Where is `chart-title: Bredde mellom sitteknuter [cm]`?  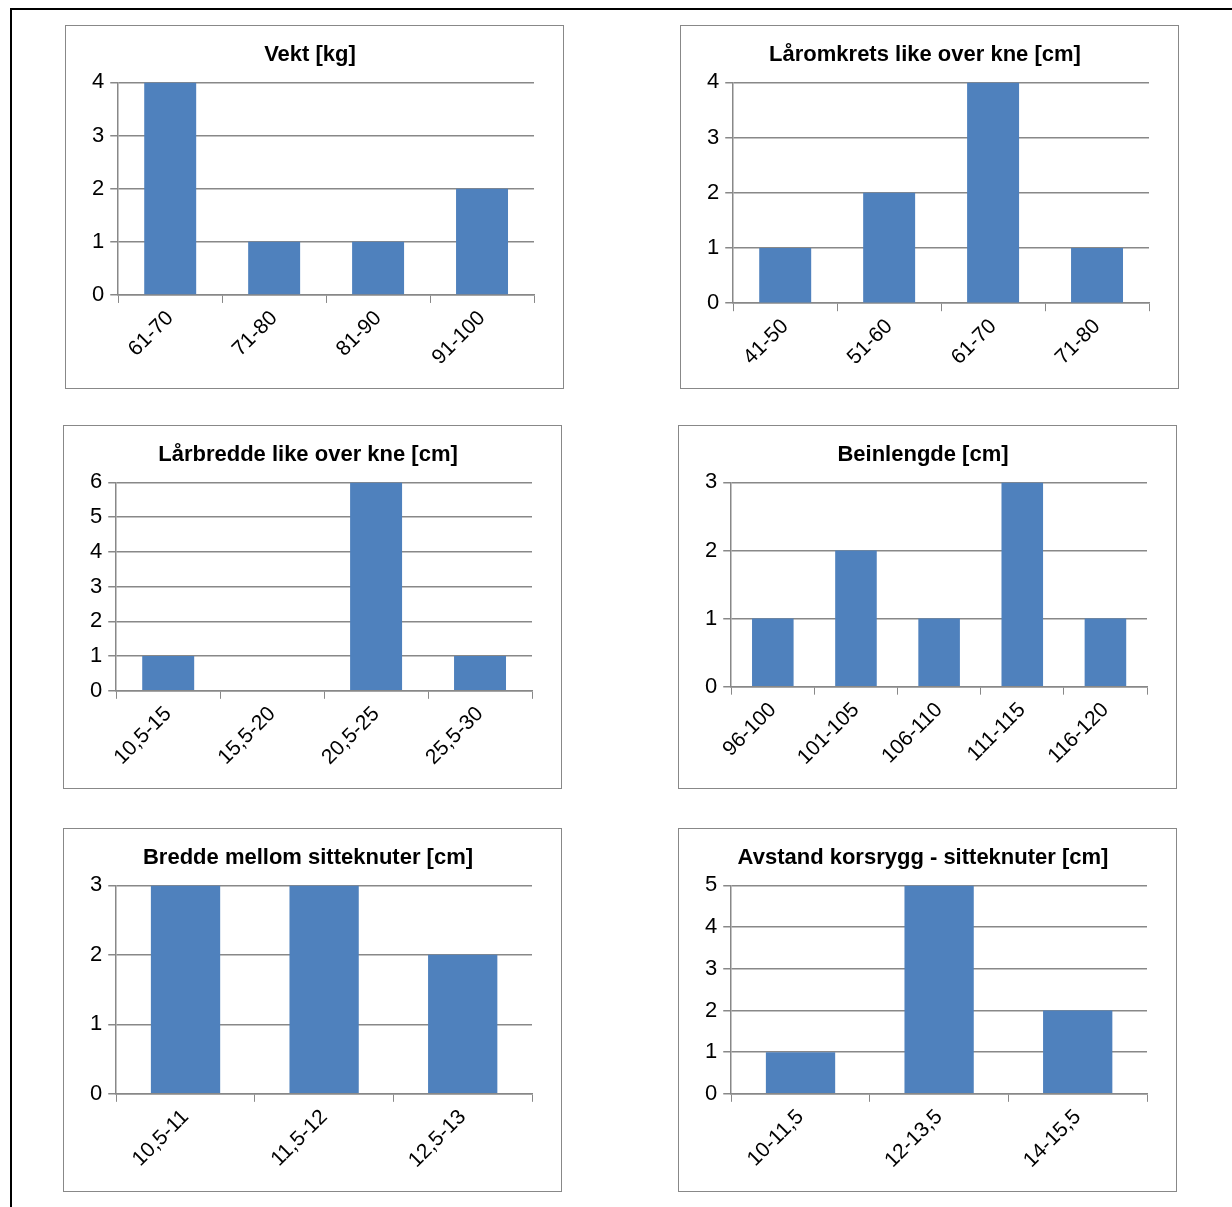 chart-title: Bredde mellom sitteknuter [cm] is located at coordinates (308, 857).